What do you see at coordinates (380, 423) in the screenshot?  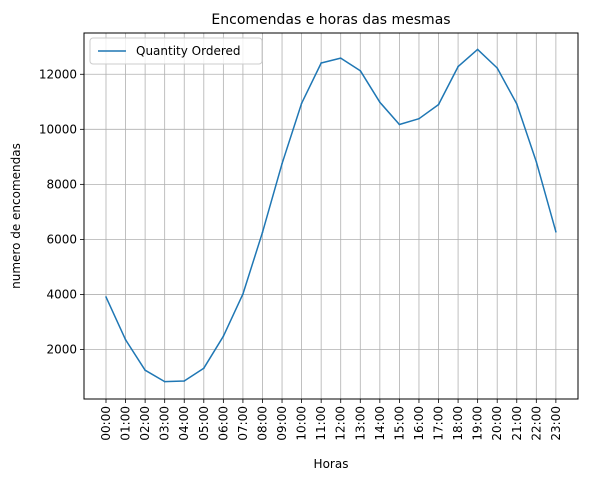 I see `x-tick-label: 14:00` at bounding box center [380, 423].